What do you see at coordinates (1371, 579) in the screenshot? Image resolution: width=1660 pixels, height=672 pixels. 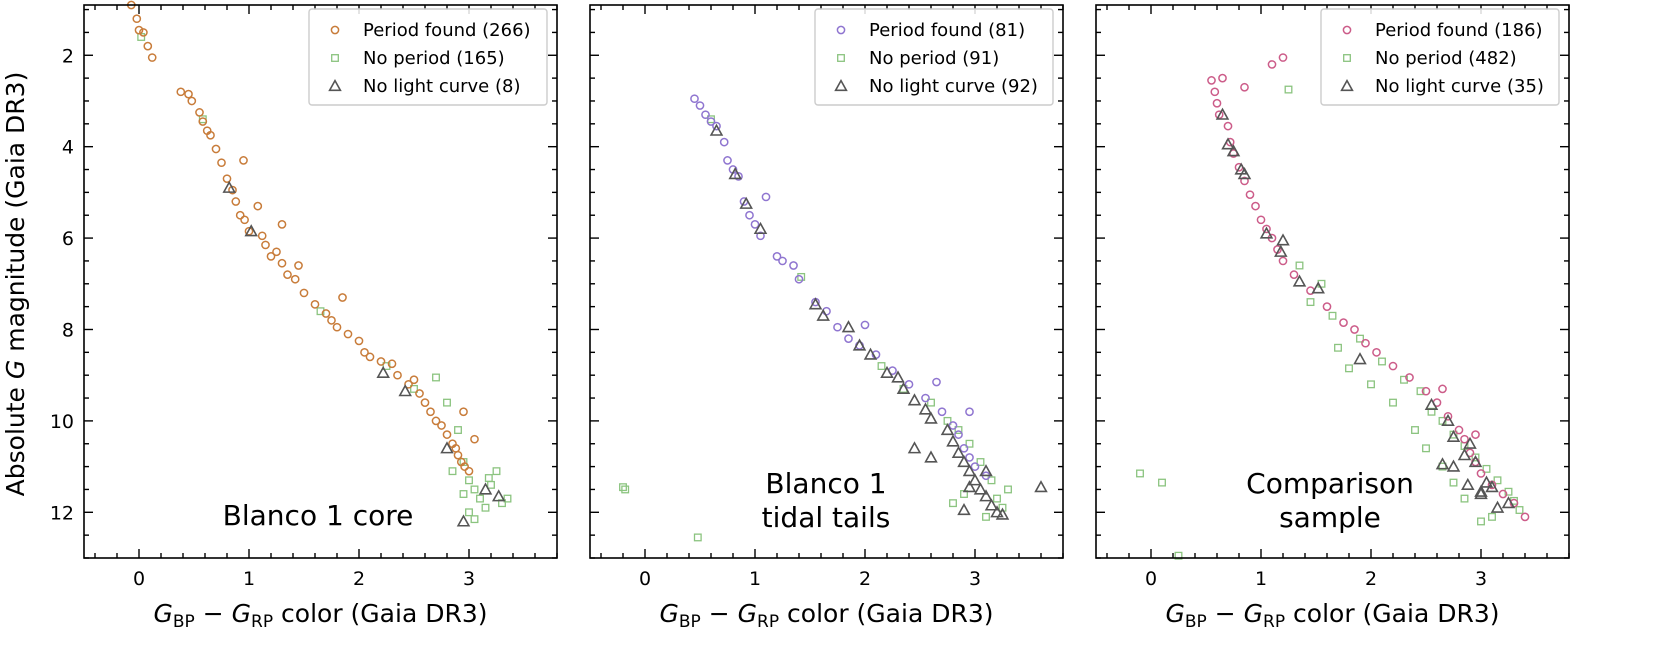 I see `x-tick-label: 2` at bounding box center [1371, 579].